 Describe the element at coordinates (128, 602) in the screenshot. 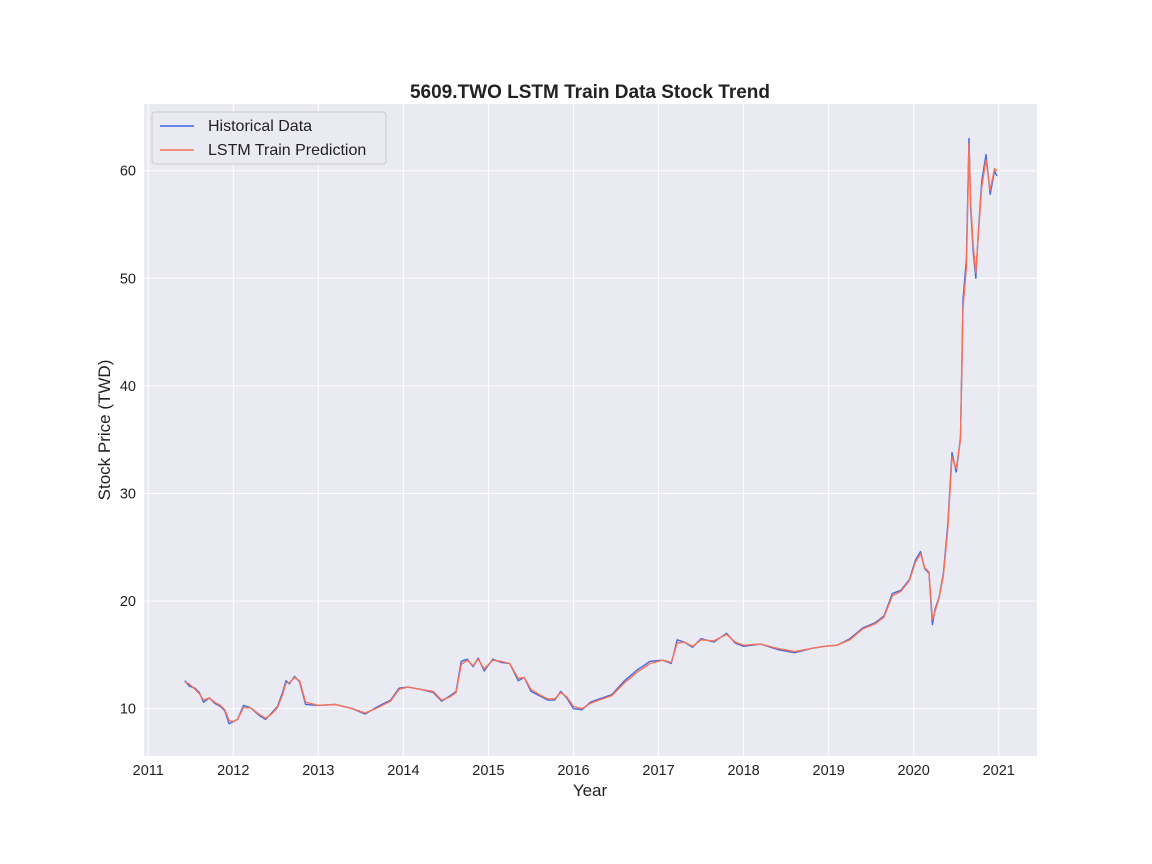

I see `y-tick-label: 20` at that location.